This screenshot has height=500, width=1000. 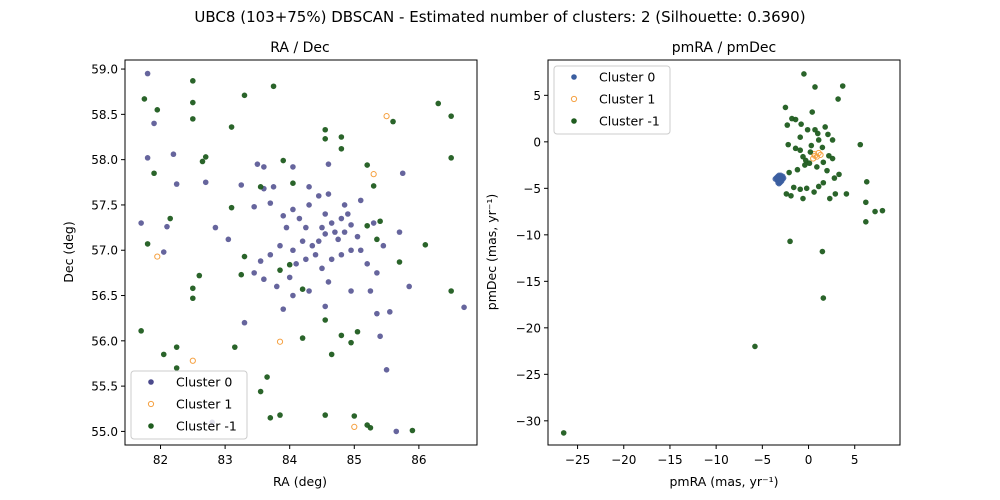 I want to click on legend-marker-cluster-neg1, so click(x=151, y=426).